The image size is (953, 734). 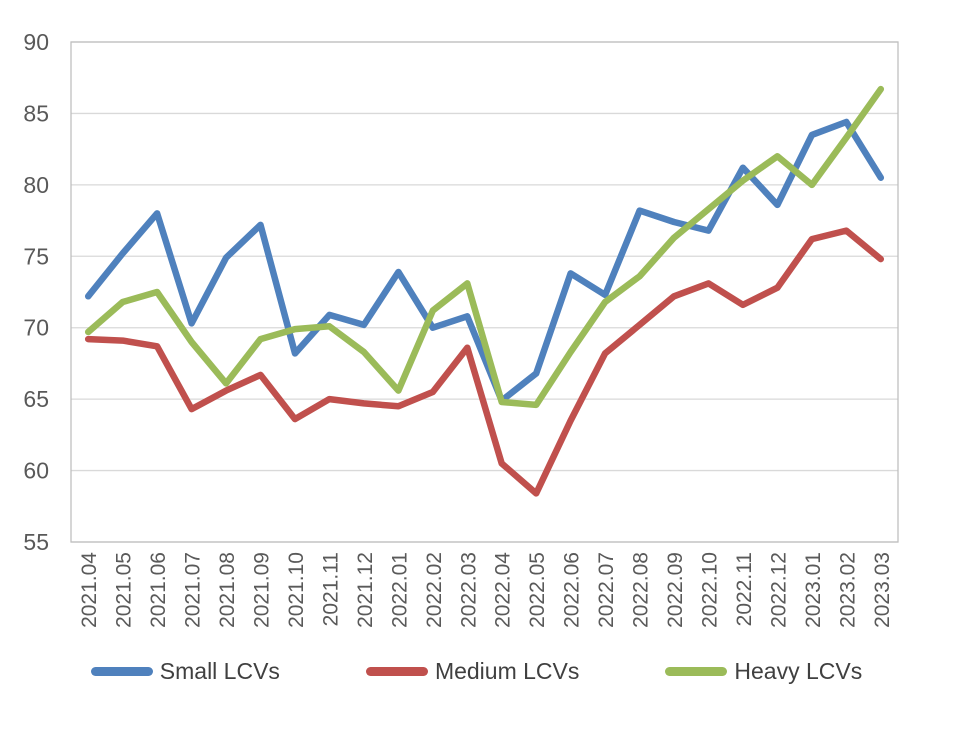 What do you see at coordinates (36, 113) in the screenshot?
I see `y-axis-tick-label: 85` at bounding box center [36, 113].